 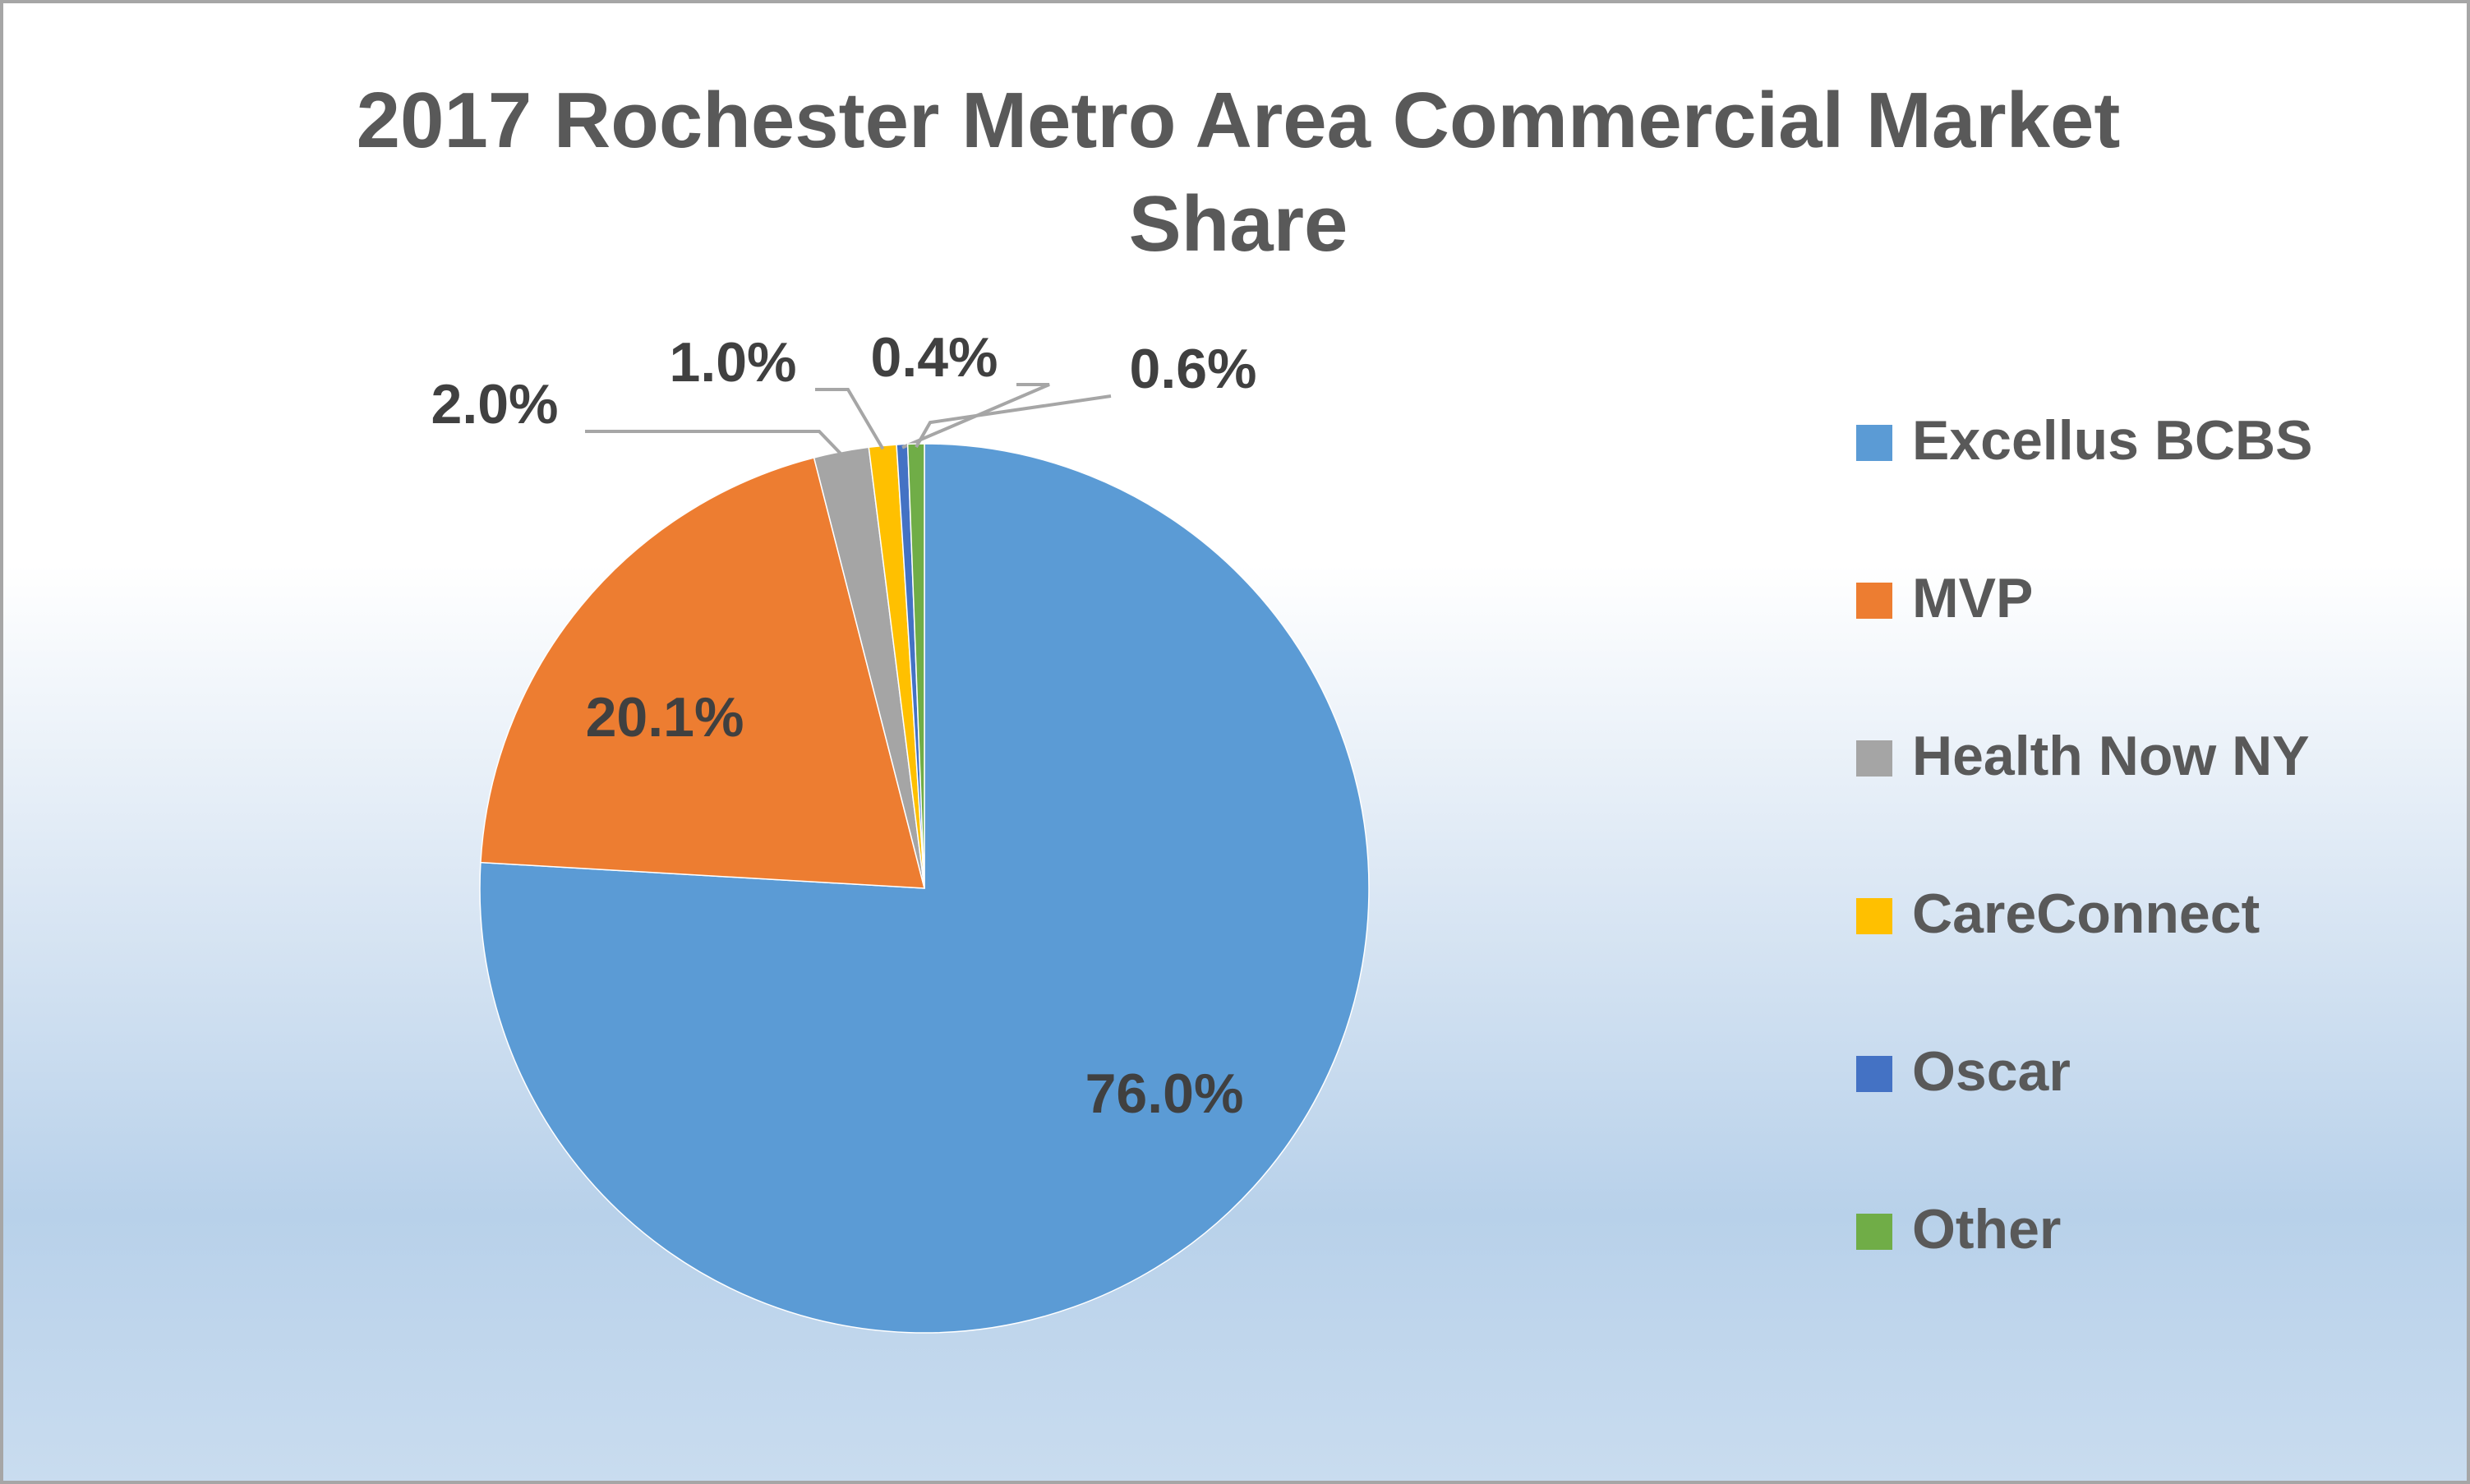 What do you see at coordinates (1992, 1071) in the screenshot?
I see `legend-label: Oscar` at bounding box center [1992, 1071].